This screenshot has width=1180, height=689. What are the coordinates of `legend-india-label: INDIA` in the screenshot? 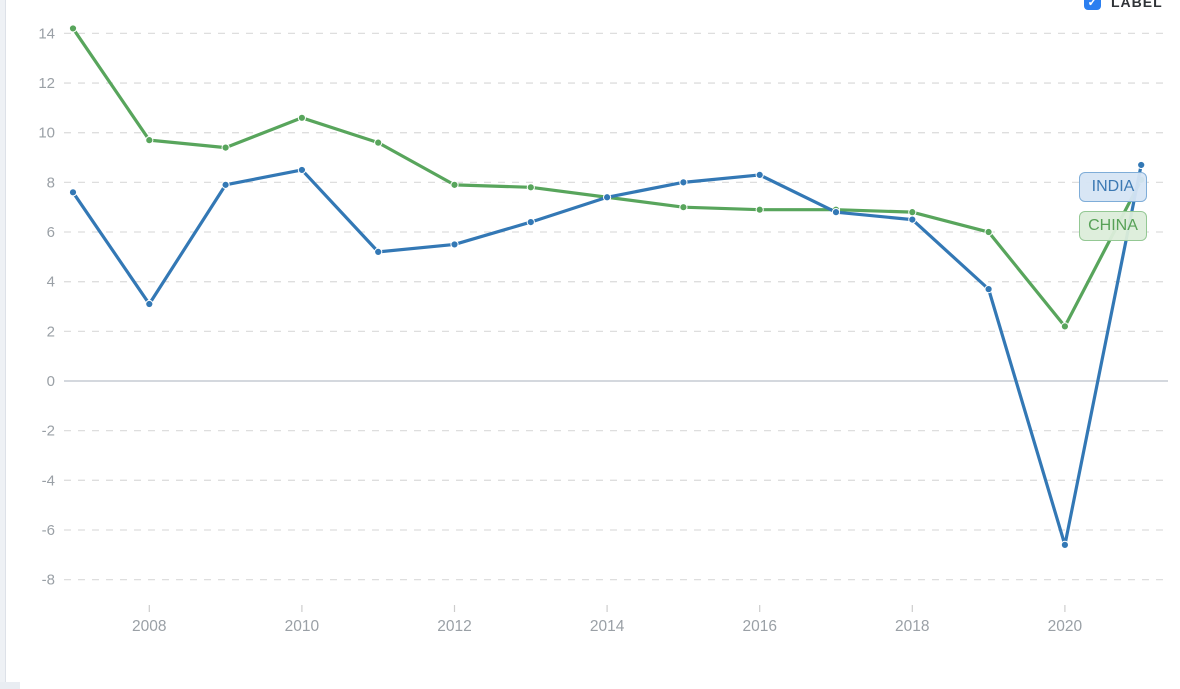 It's located at (1113, 186).